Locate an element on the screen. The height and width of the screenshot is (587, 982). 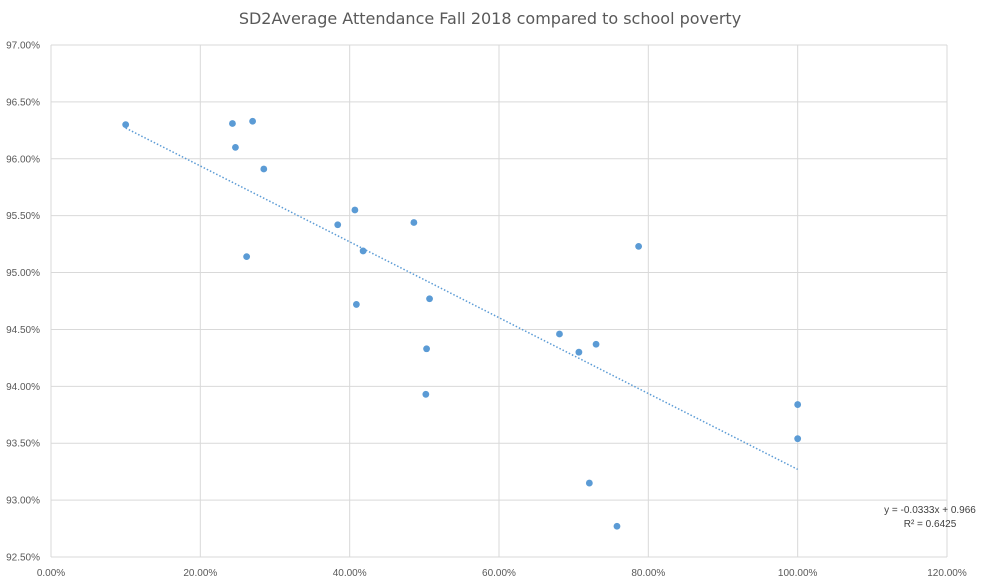
x-tick-label: 40.00% is located at coordinates (350, 573).